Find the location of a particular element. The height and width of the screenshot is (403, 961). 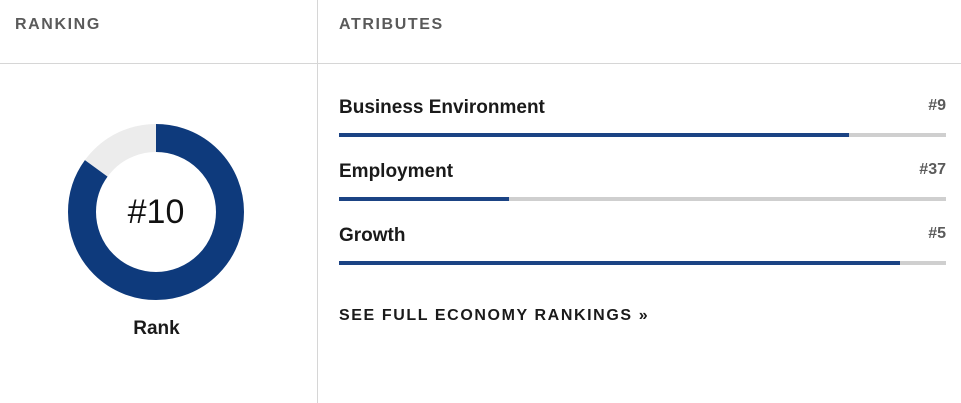

rank-label: Rank is located at coordinates (156, 328).